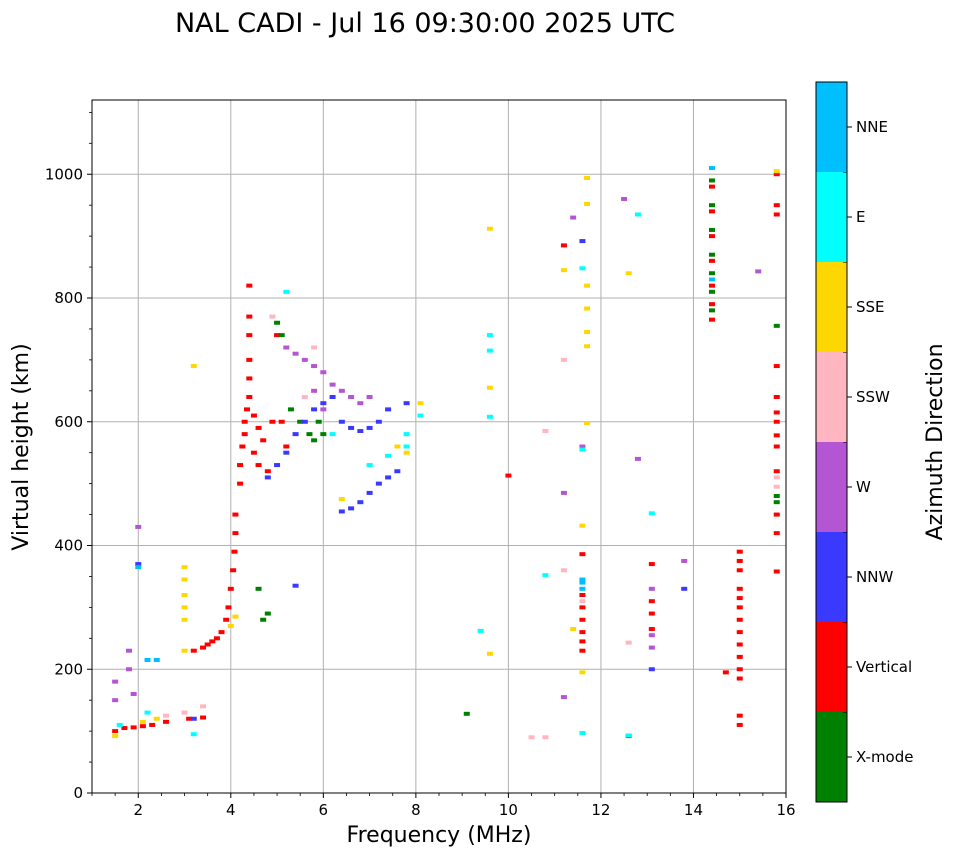 Image resolution: width=958 pixels, height=857 pixels. I want to click on y-tick-label: 0, so click(78, 793).